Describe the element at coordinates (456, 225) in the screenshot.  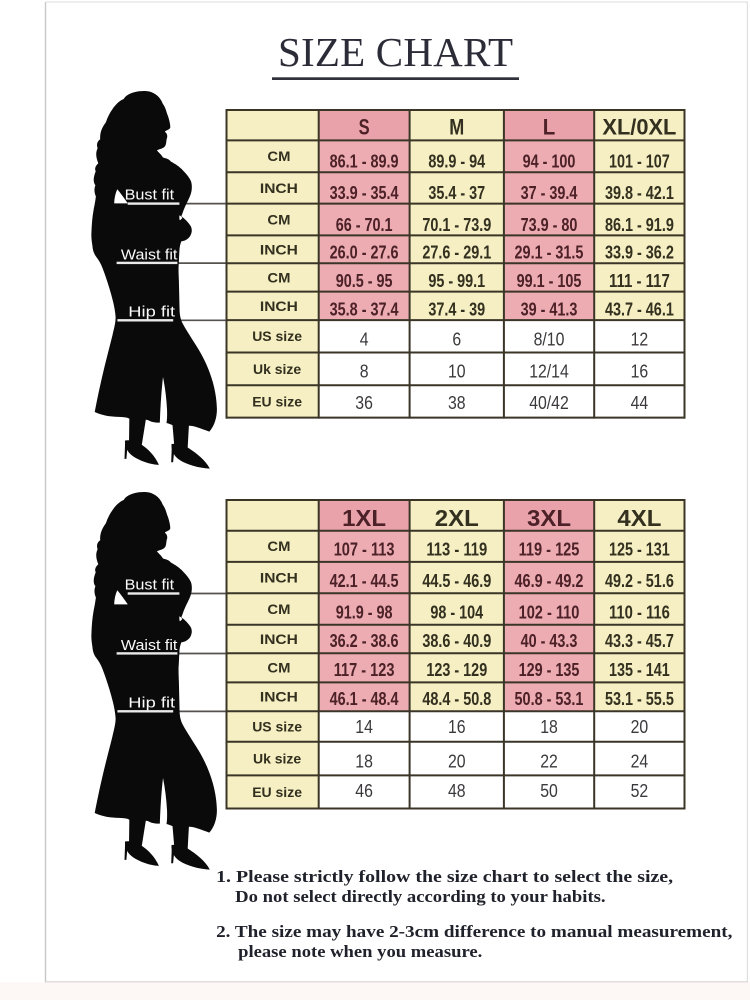
I see `svg-text: 70.1 - 73.9` at that location.